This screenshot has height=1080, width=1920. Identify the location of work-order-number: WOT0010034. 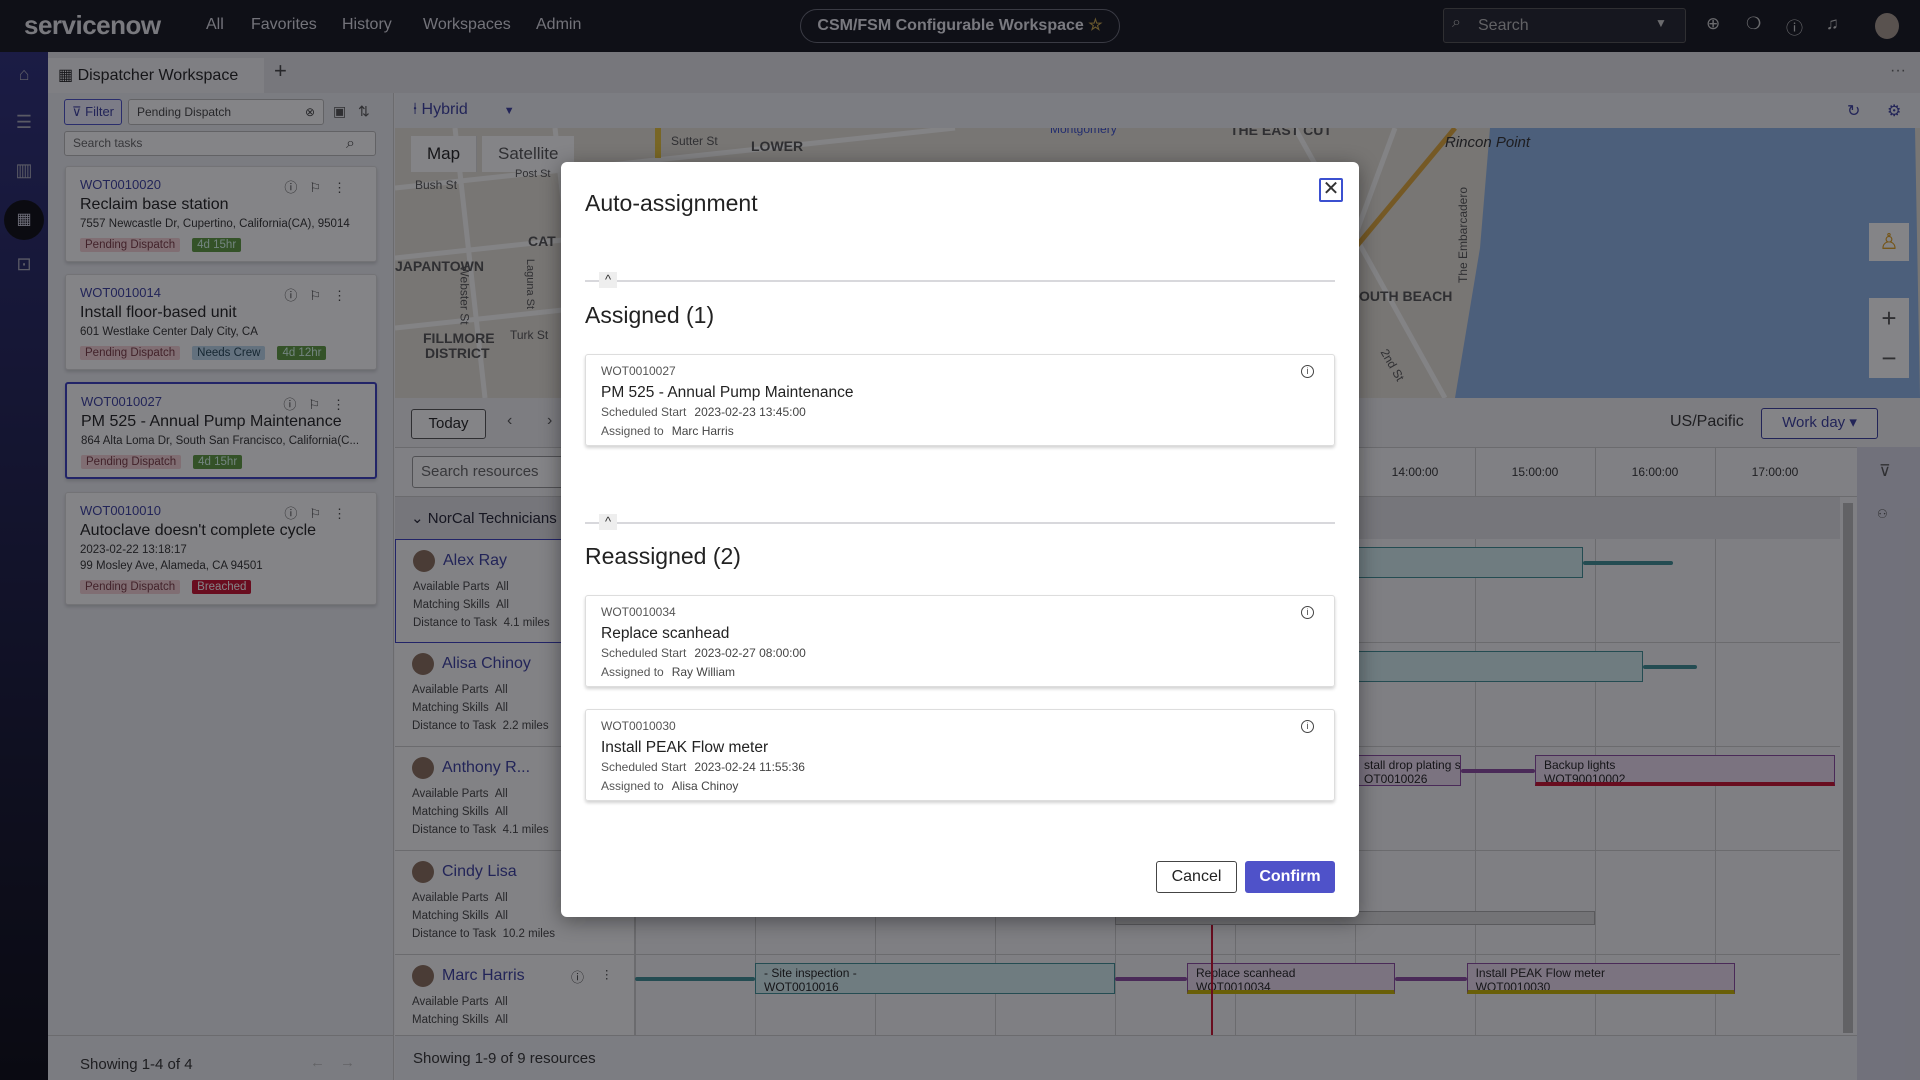
(638, 612).